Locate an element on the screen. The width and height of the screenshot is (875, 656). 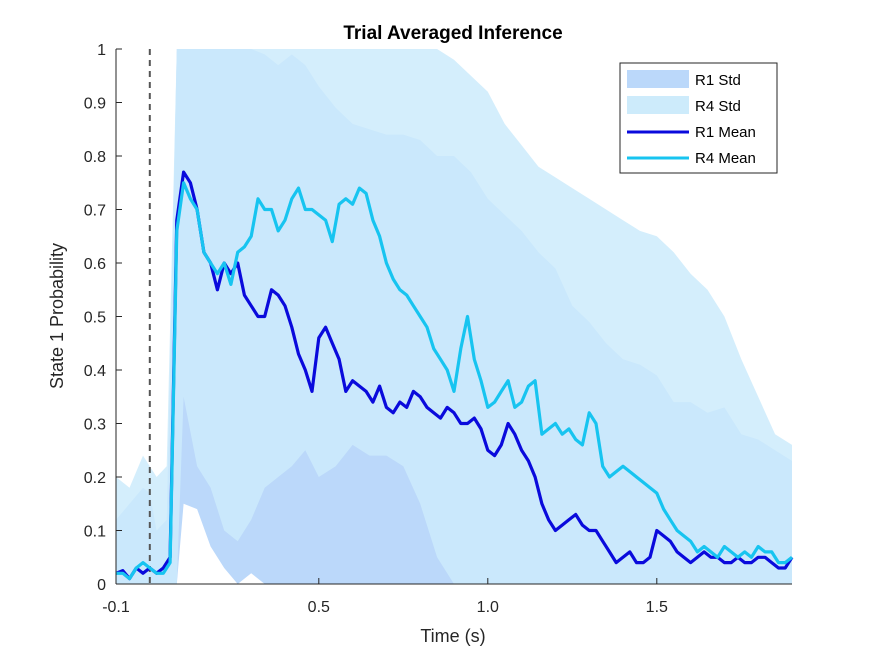
chart-title: Trial Averaged Inference is located at coordinates (452, 33).